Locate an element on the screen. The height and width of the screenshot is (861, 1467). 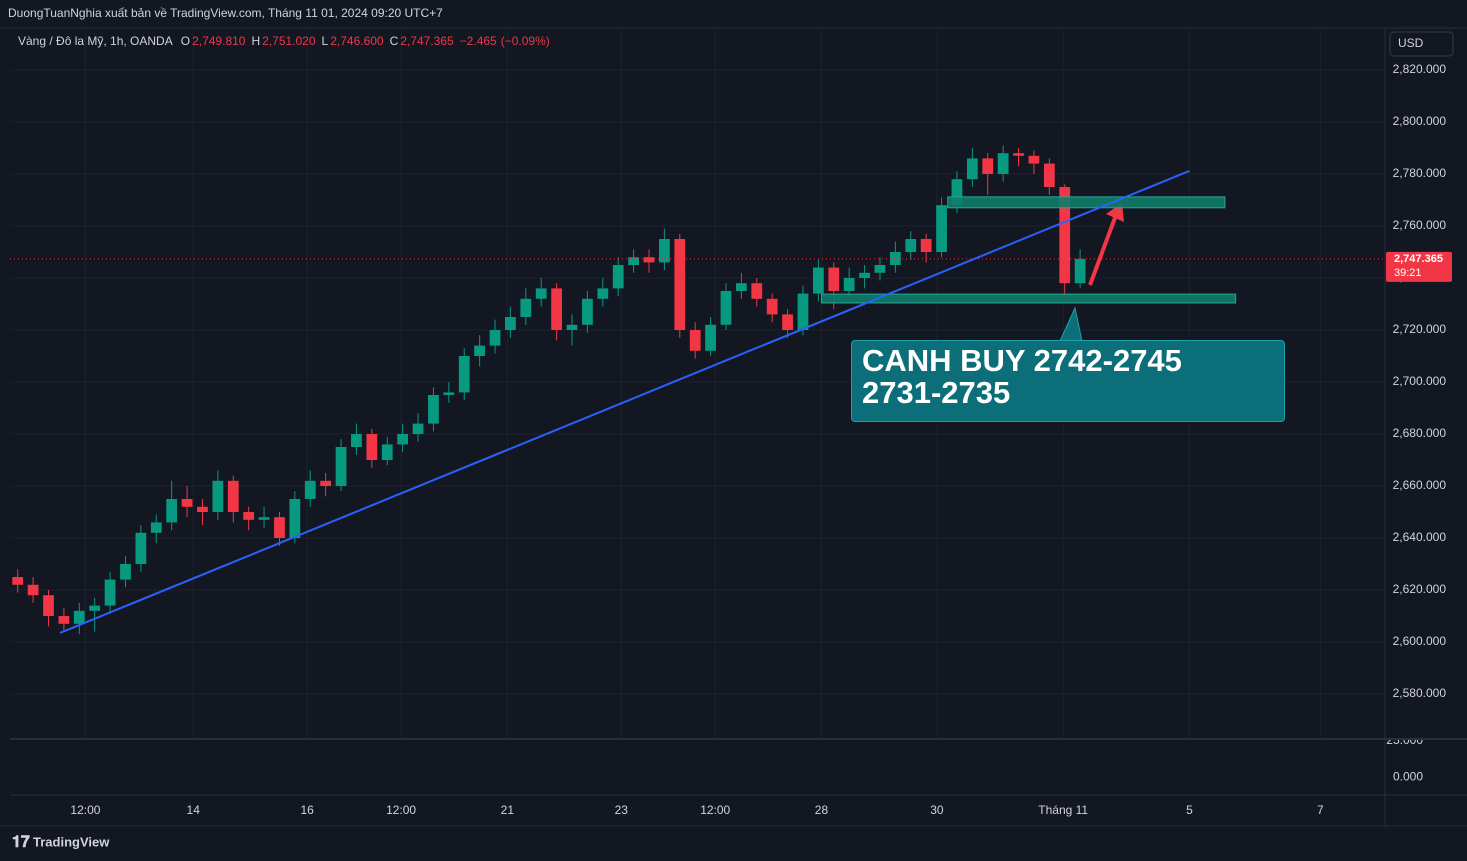
x-tick-label: 30 is located at coordinates (937, 810).